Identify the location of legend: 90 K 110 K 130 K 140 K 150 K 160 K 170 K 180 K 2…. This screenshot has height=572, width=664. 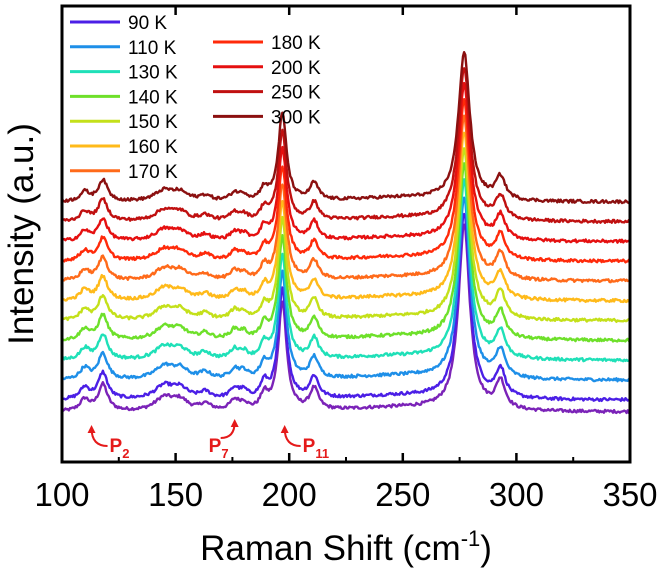
(195, 98).